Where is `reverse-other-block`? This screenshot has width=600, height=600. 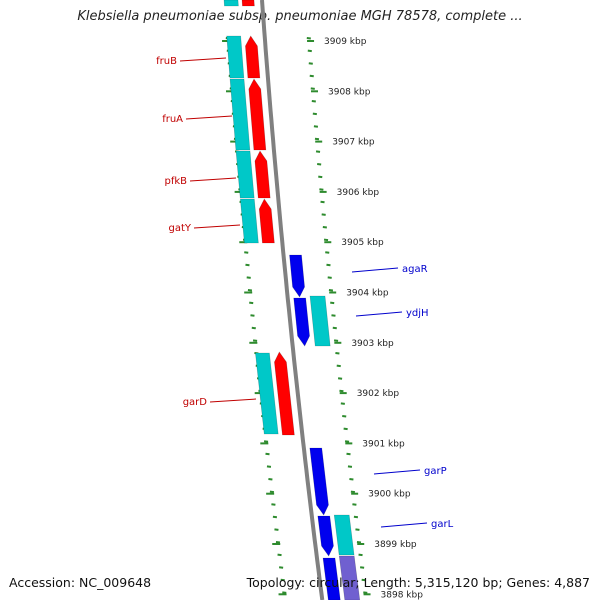
reverse-other-block is located at coordinates (349, 577).